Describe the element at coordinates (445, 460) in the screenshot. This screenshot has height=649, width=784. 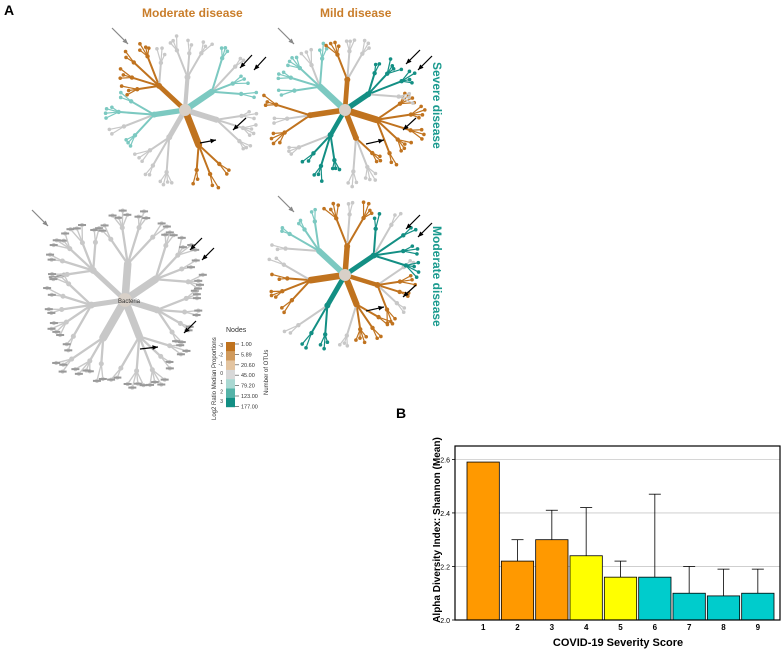
I see `y-tick-label: 2.6` at that location.